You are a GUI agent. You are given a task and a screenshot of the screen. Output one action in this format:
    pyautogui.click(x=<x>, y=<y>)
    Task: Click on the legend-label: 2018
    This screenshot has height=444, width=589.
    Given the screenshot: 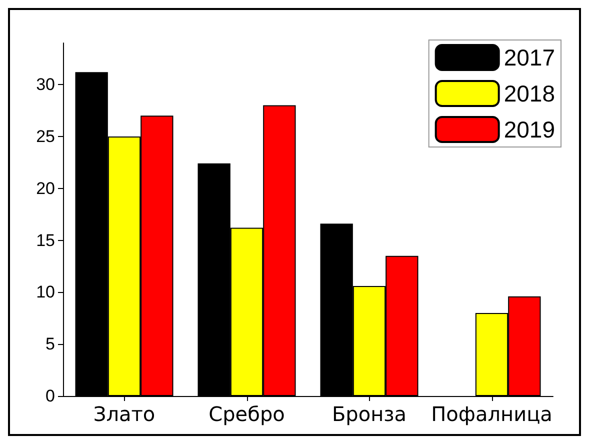 What is the action you would take?
    pyautogui.click(x=530, y=93)
    